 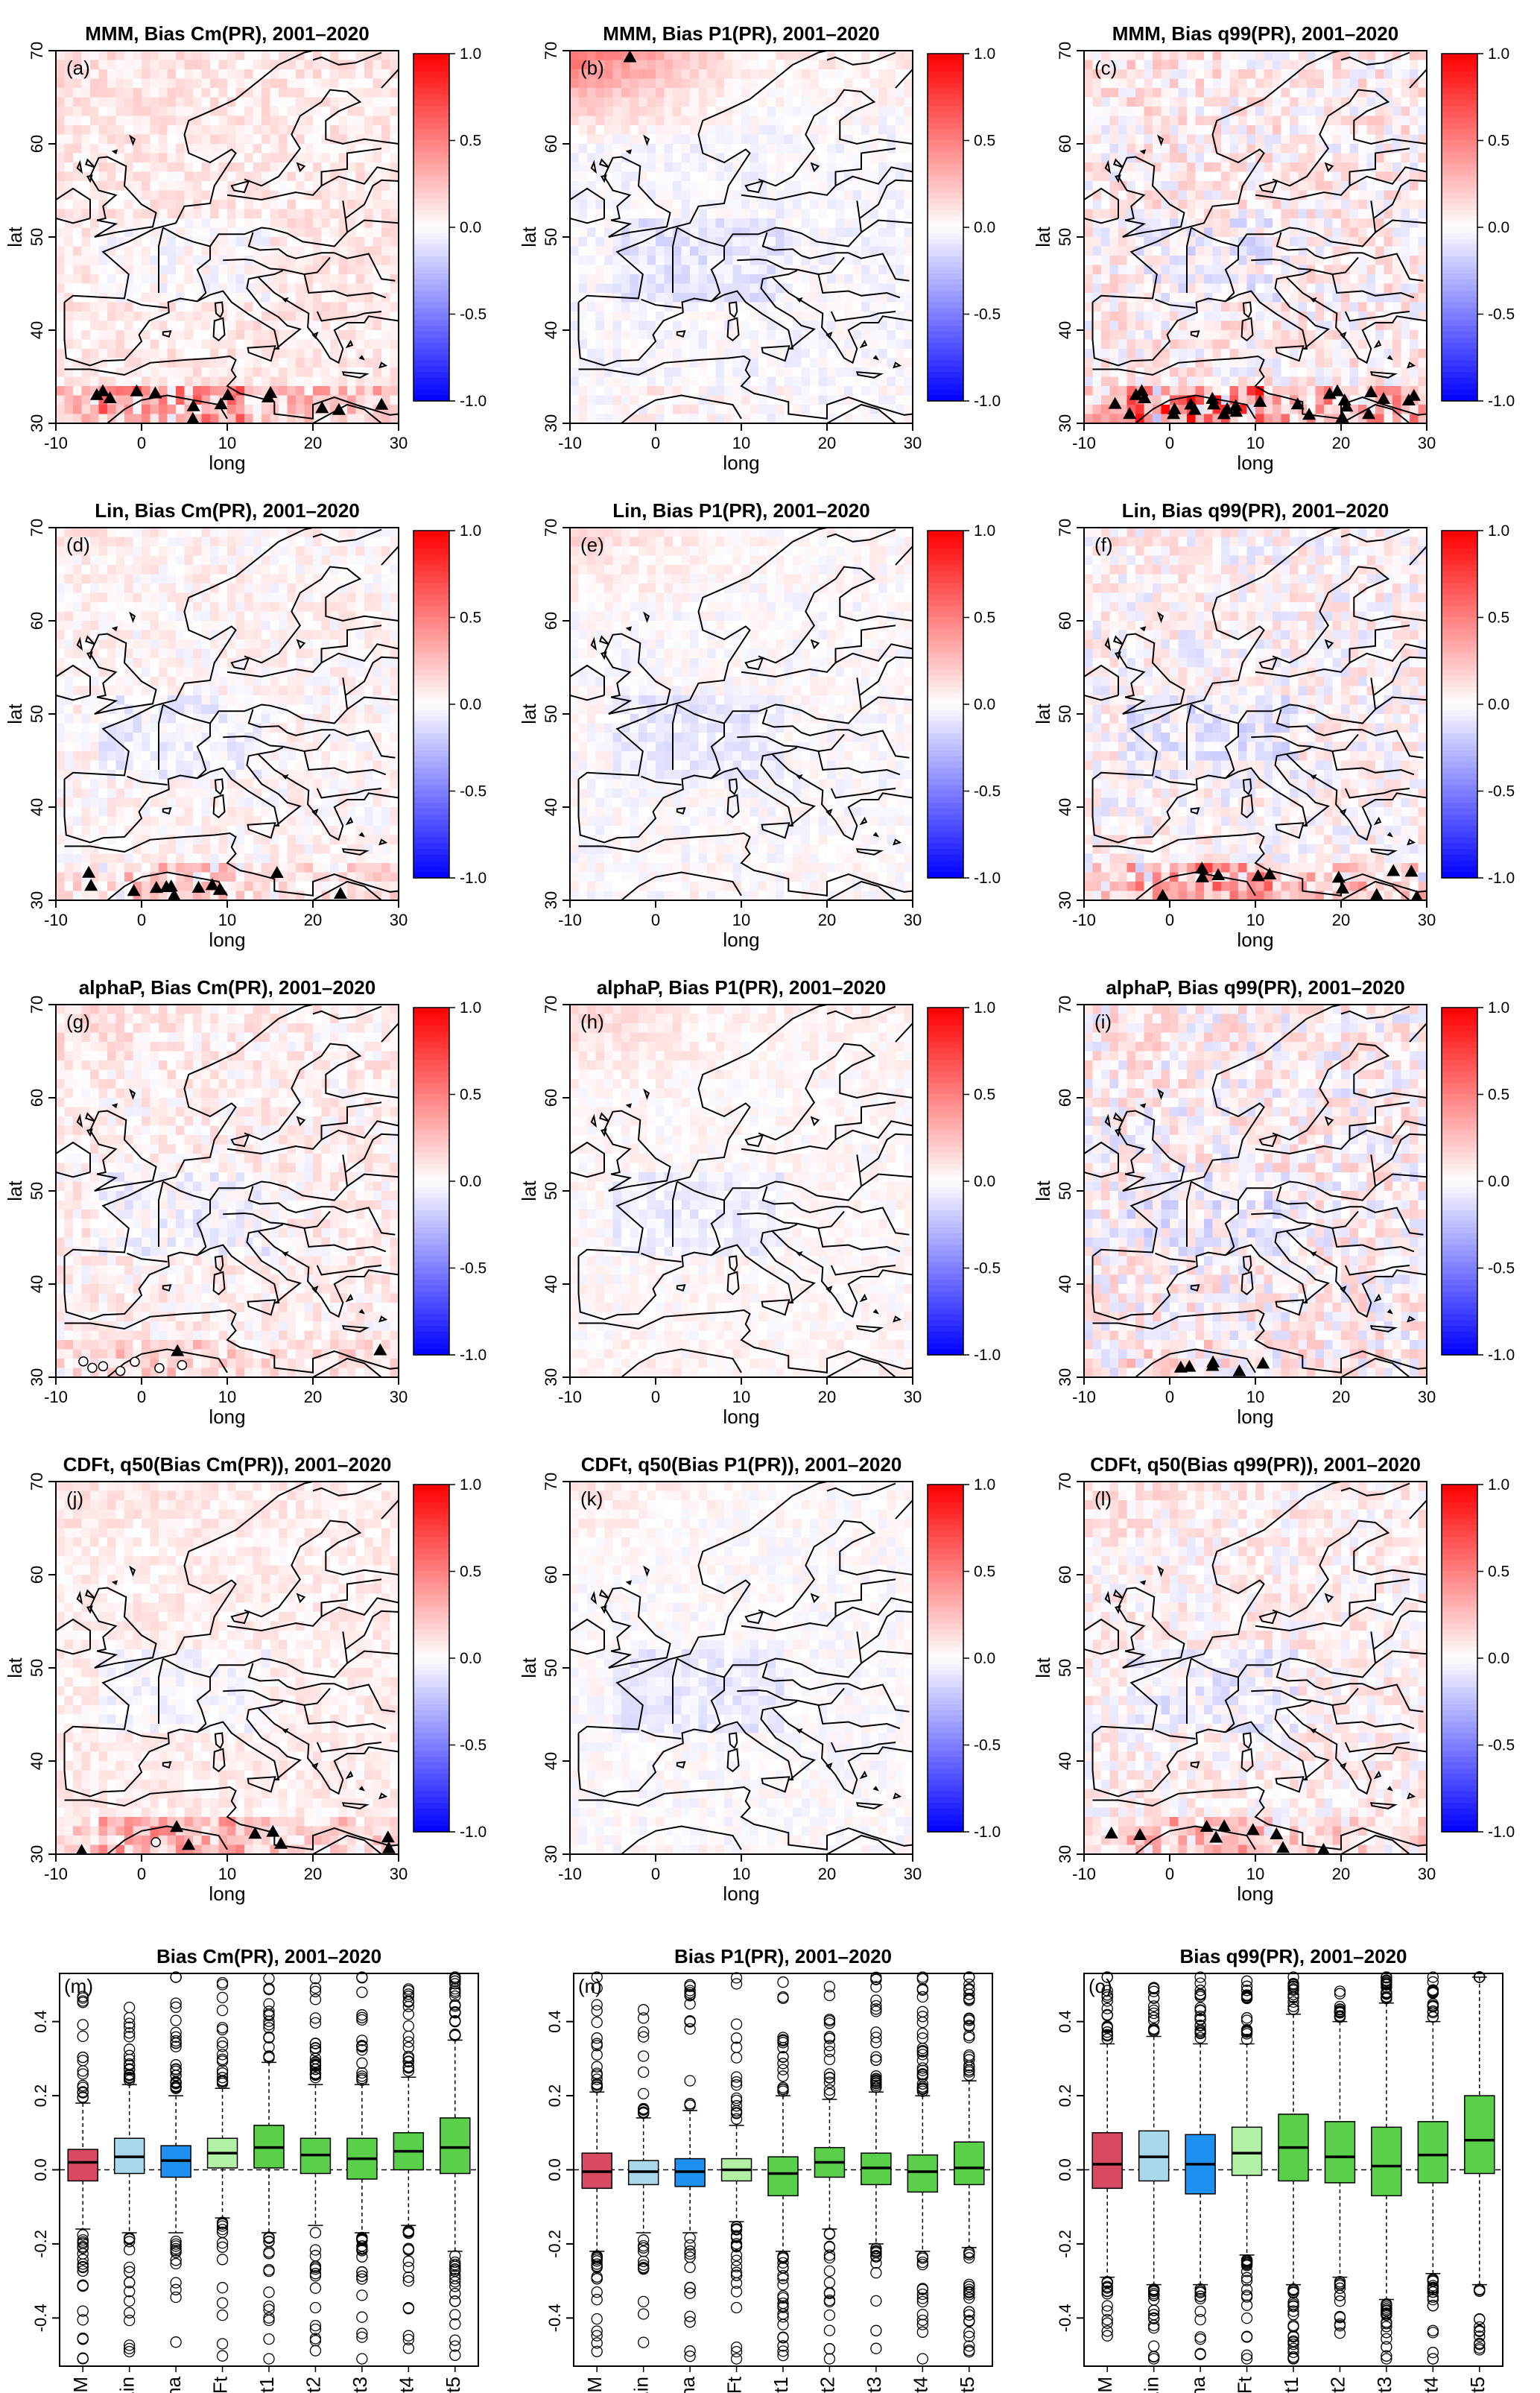 What do you see at coordinates (964, 227) in the screenshot?
I see `colorbar: 1.00.50.0-0.5-1.0` at bounding box center [964, 227].